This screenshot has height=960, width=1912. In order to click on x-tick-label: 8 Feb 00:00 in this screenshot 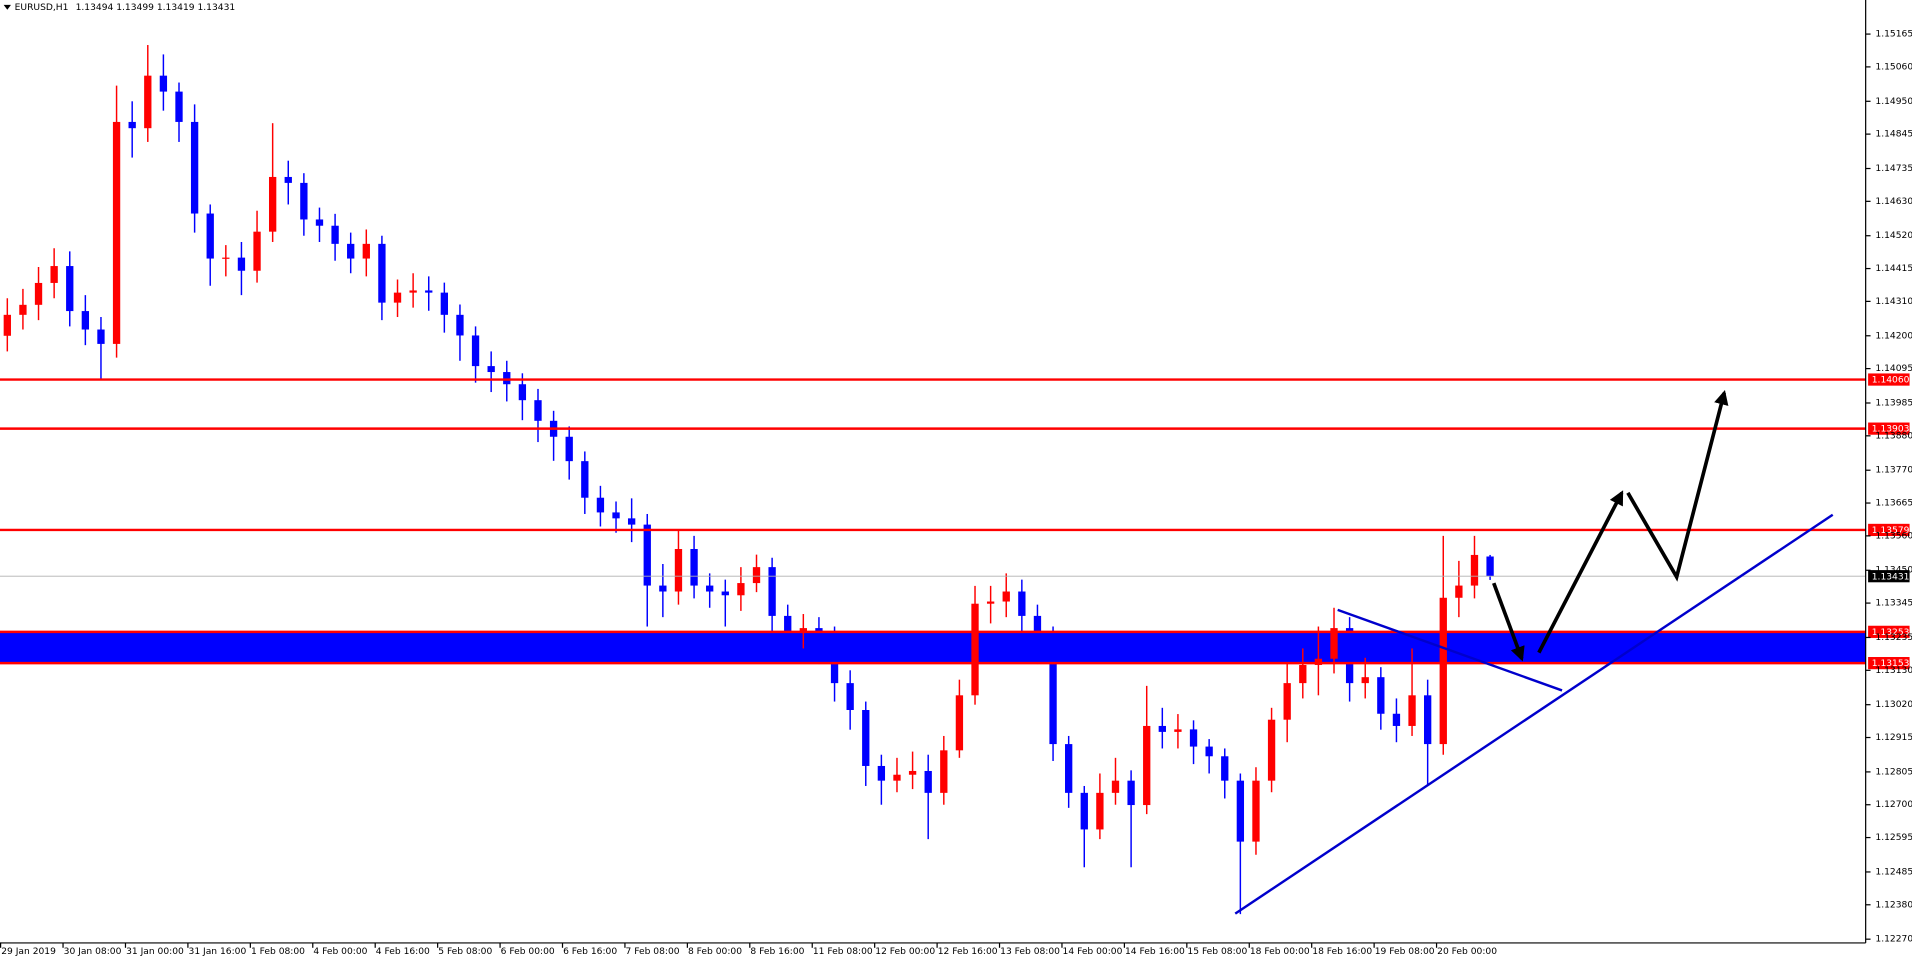, I will do `click(715, 952)`.